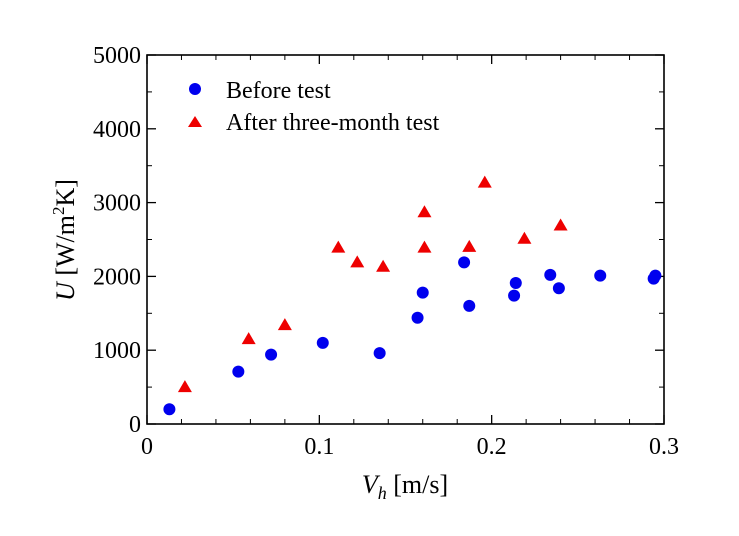 This screenshot has height=536, width=739. I want to click on legend-label-before-test: Before test, so click(278, 91).